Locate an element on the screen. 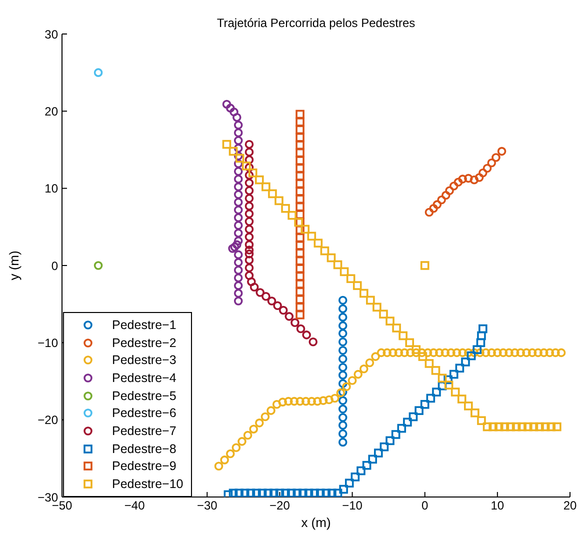 The width and height of the screenshot is (579, 536). legend-label: Pedestre−6 is located at coordinates (144, 413).